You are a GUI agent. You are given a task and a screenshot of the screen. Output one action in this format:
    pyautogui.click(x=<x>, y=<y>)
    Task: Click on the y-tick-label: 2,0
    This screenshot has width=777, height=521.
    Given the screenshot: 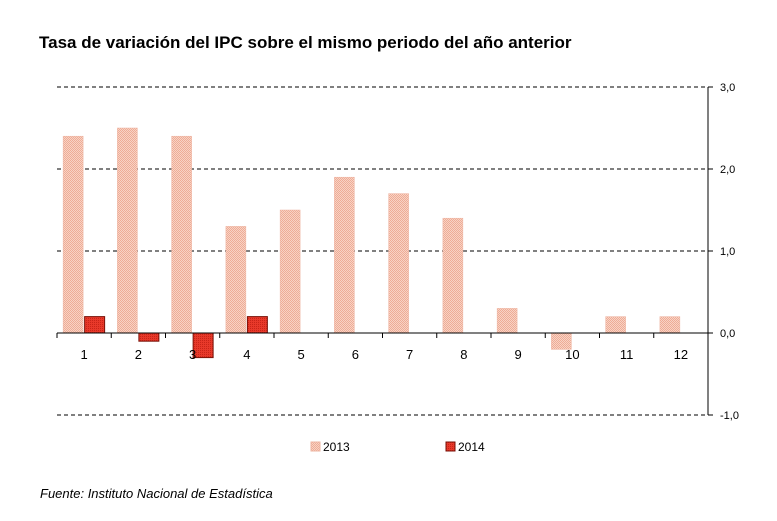 What is the action you would take?
    pyautogui.click(x=727, y=170)
    